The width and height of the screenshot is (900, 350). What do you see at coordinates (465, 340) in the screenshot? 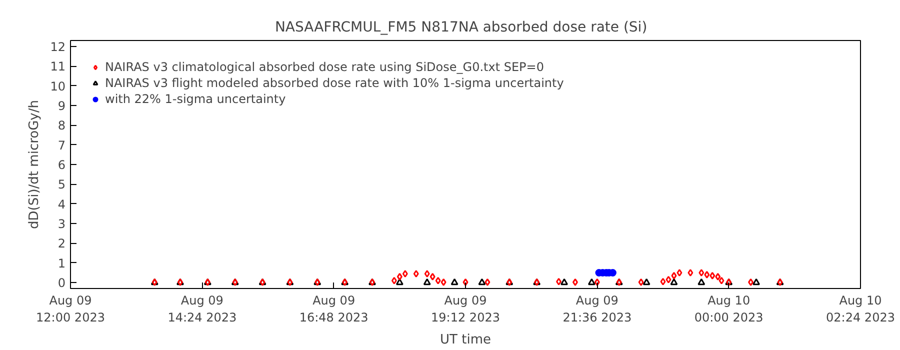
I see `x-axis-title: UT time` at bounding box center [465, 340].